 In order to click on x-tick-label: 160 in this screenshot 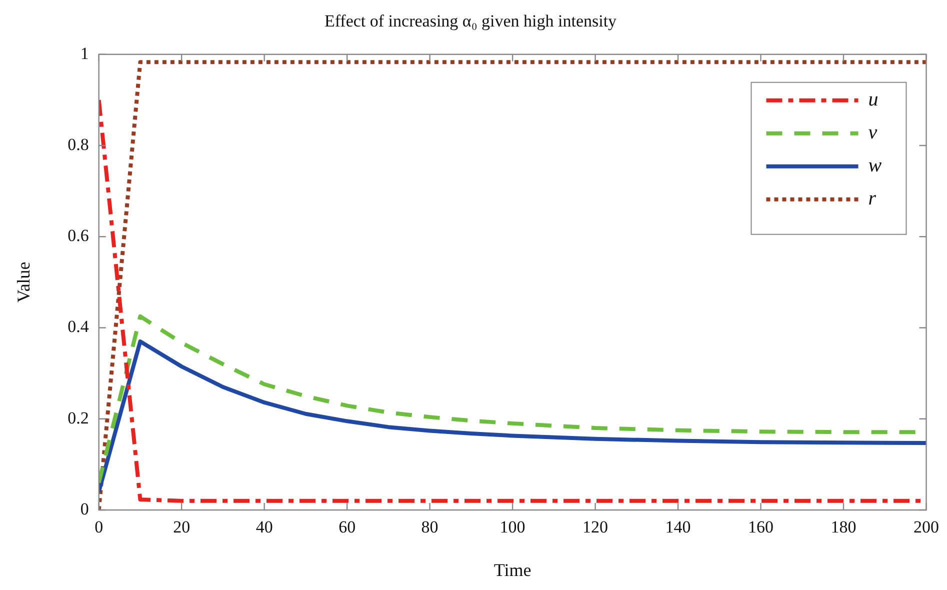, I will do `click(761, 527)`.